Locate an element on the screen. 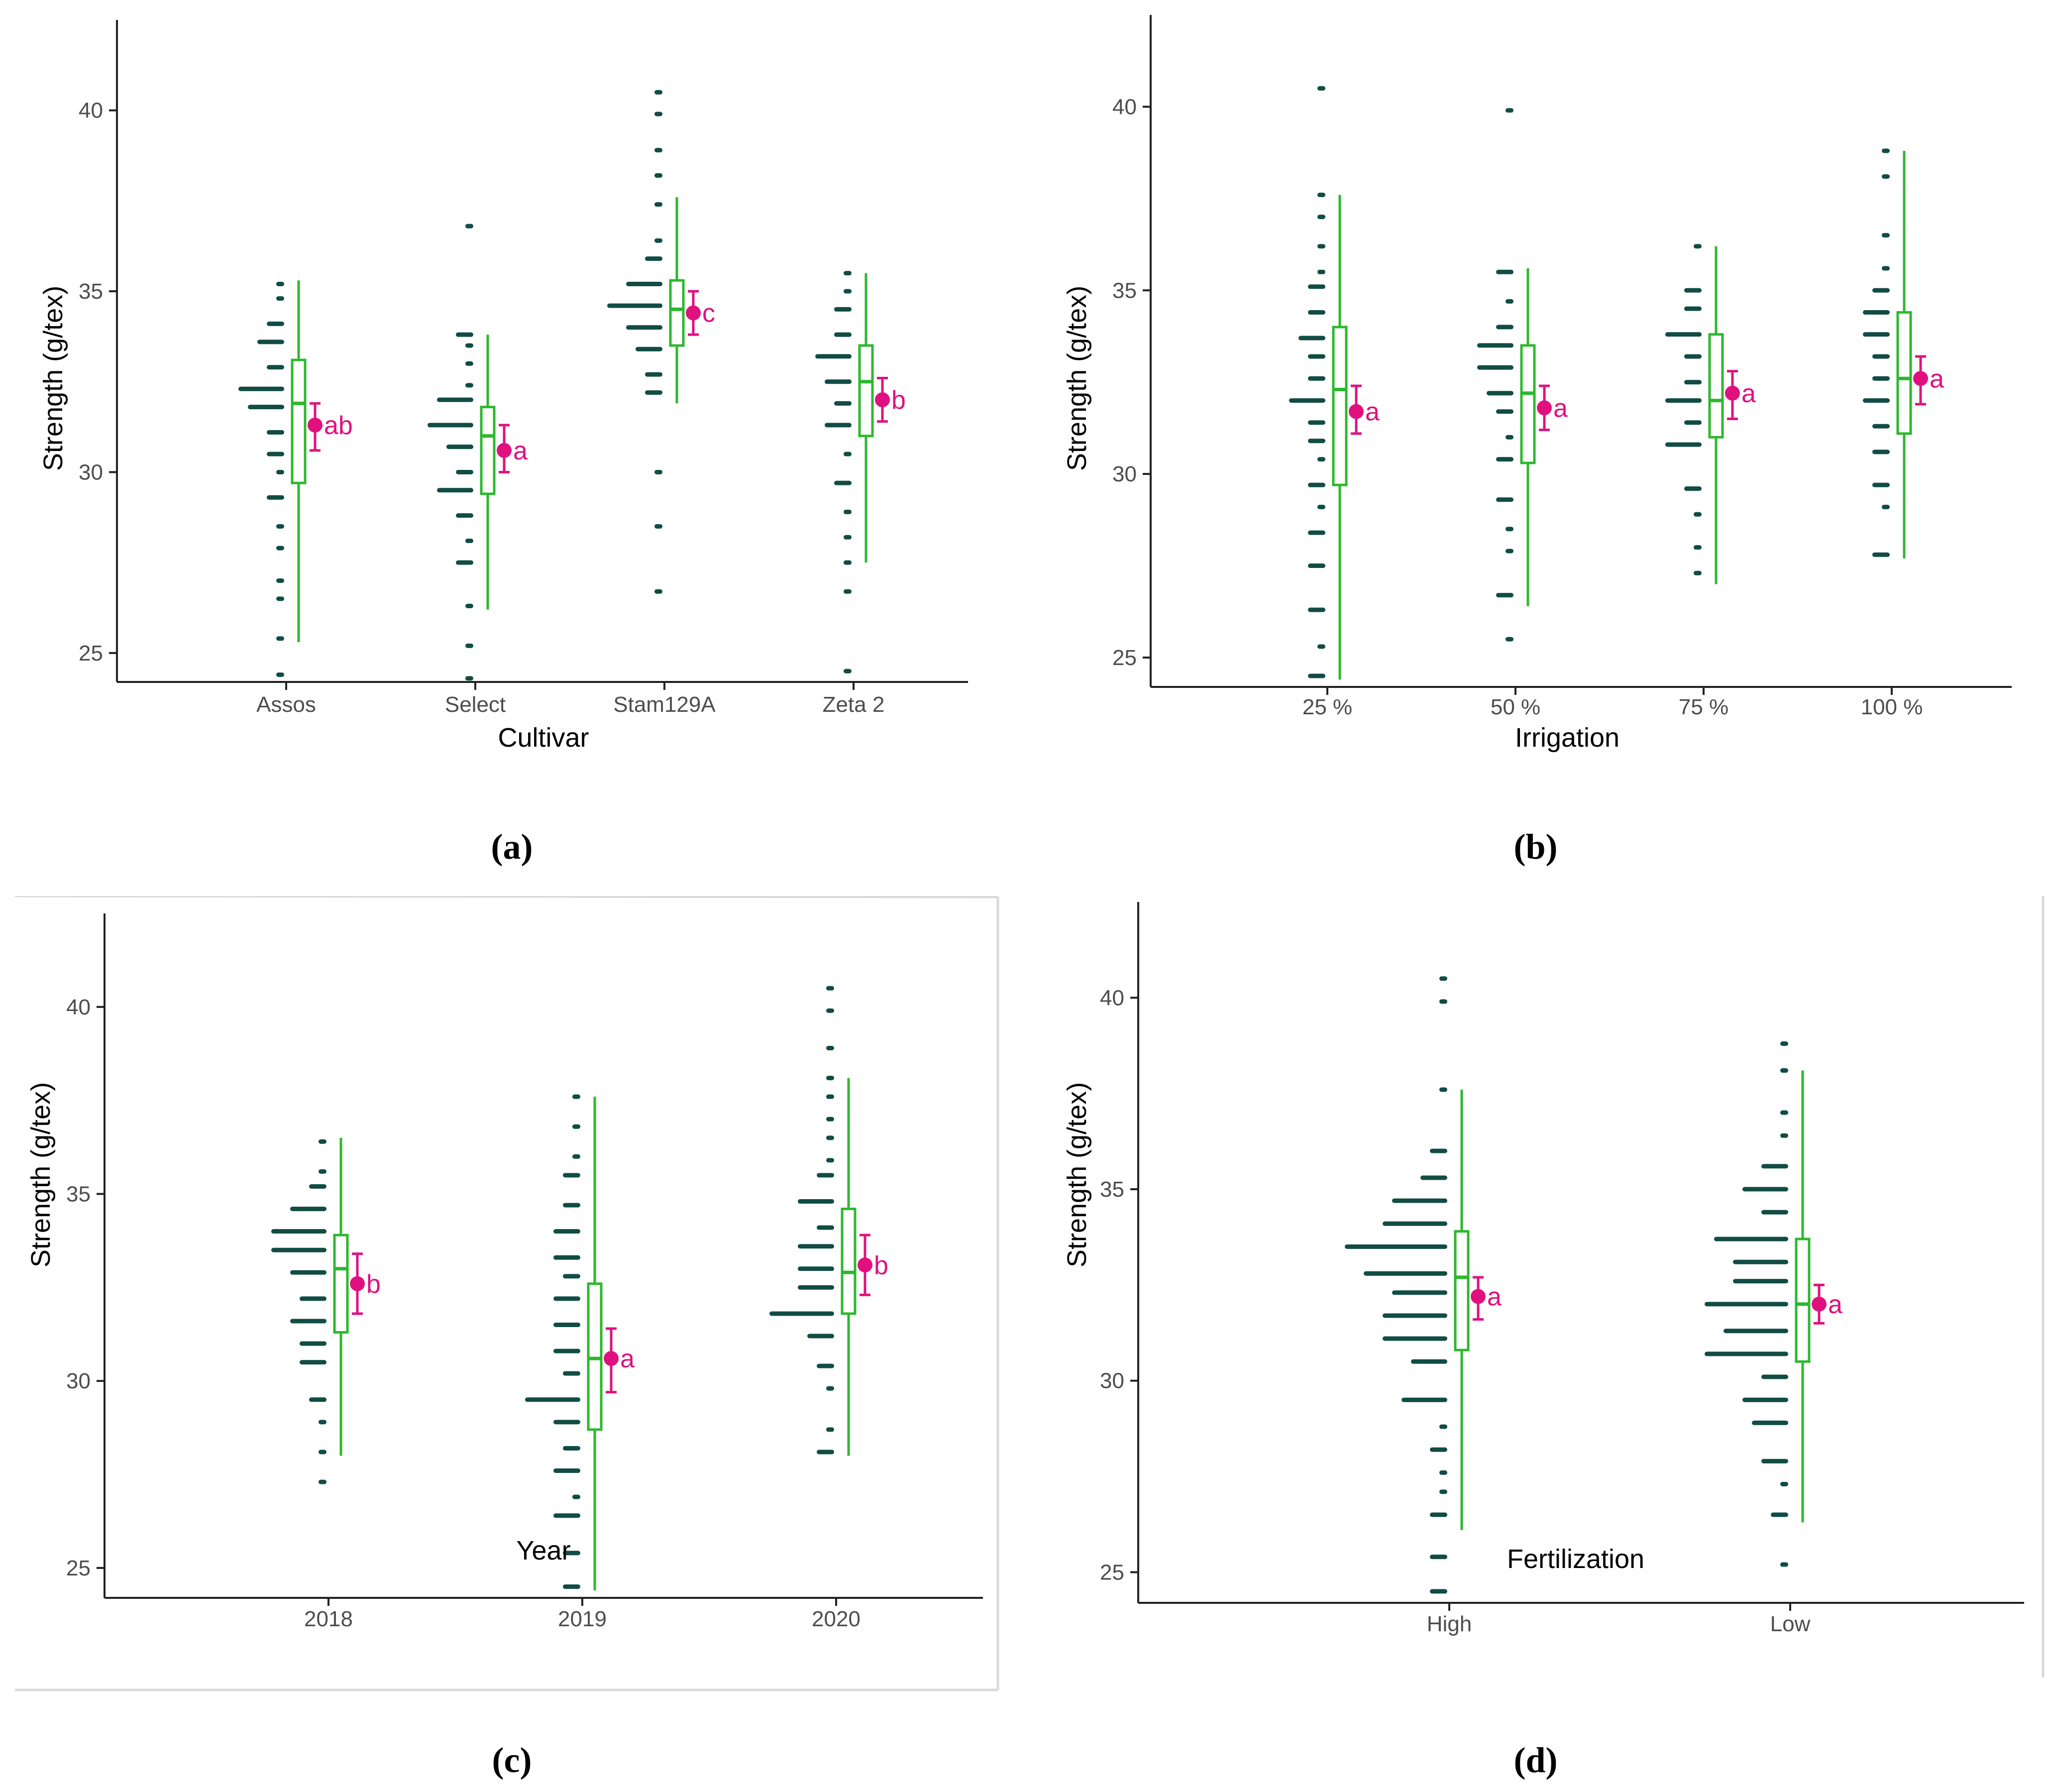 The height and width of the screenshot is (1792, 2048). x-tick-label: 50 % is located at coordinates (1515, 707).